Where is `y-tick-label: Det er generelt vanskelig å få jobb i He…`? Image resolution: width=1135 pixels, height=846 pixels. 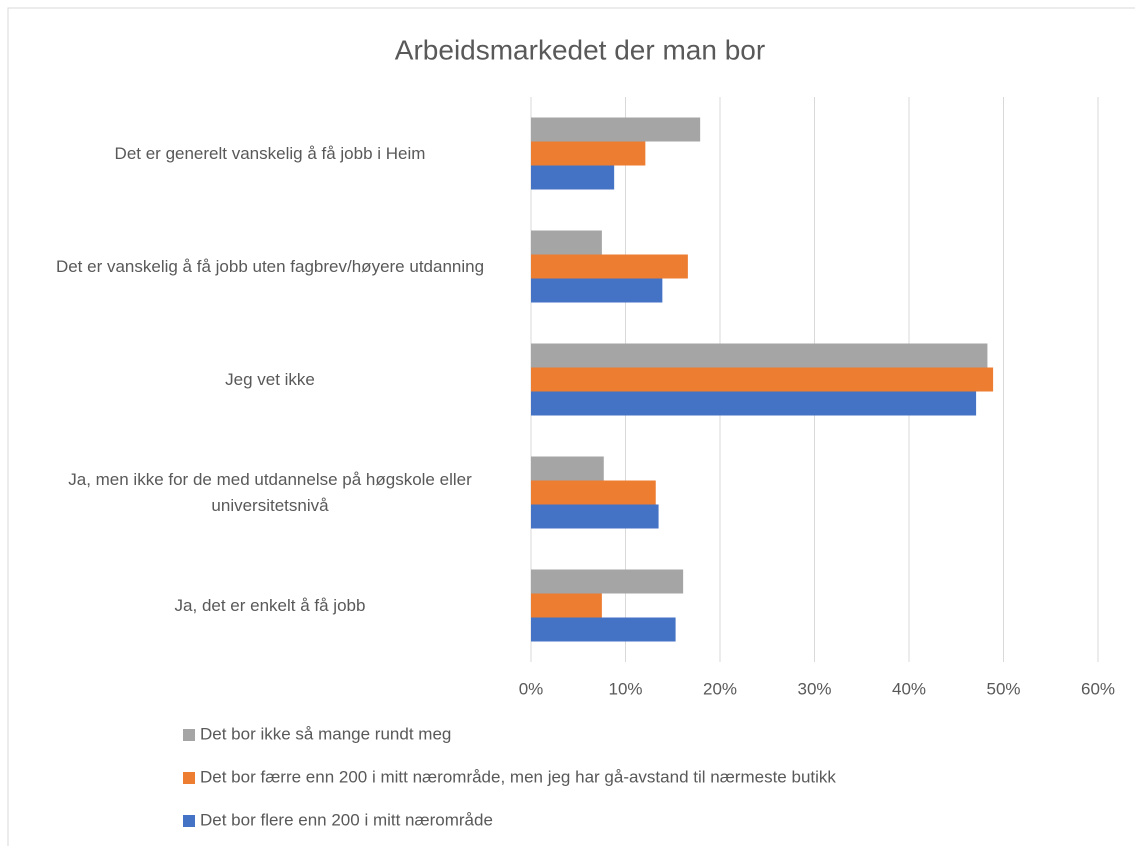
y-tick-label: Det er generelt vanskelig å få jobb i He… is located at coordinates (270, 153).